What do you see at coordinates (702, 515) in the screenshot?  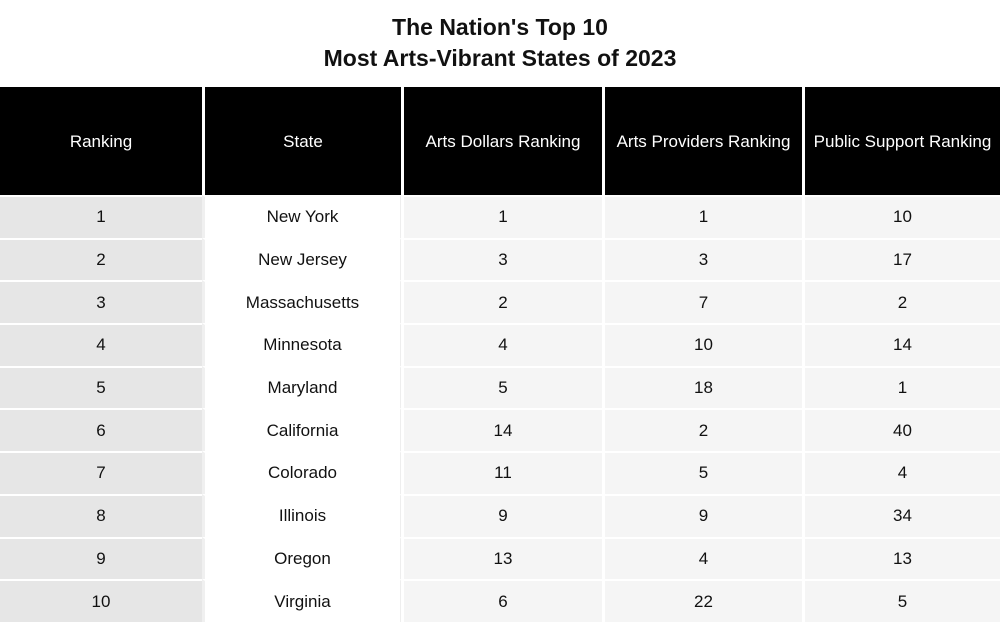 I see `cell-arts-providers: 9` at bounding box center [702, 515].